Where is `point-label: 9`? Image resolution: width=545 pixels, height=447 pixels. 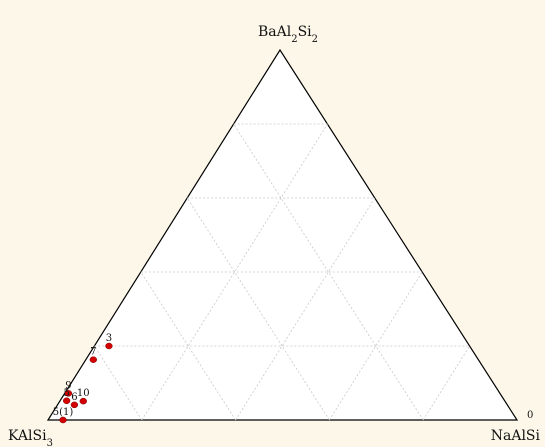 point-label: 9 is located at coordinates (68, 385).